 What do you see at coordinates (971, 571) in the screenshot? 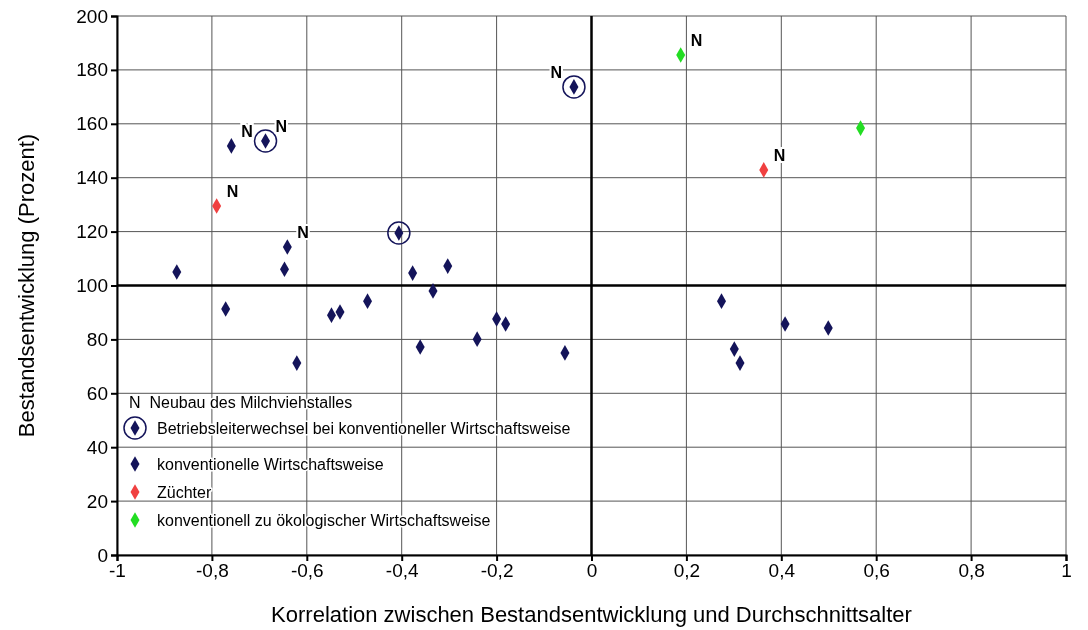
I see `x-tick-label: 0,8` at bounding box center [971, 571].